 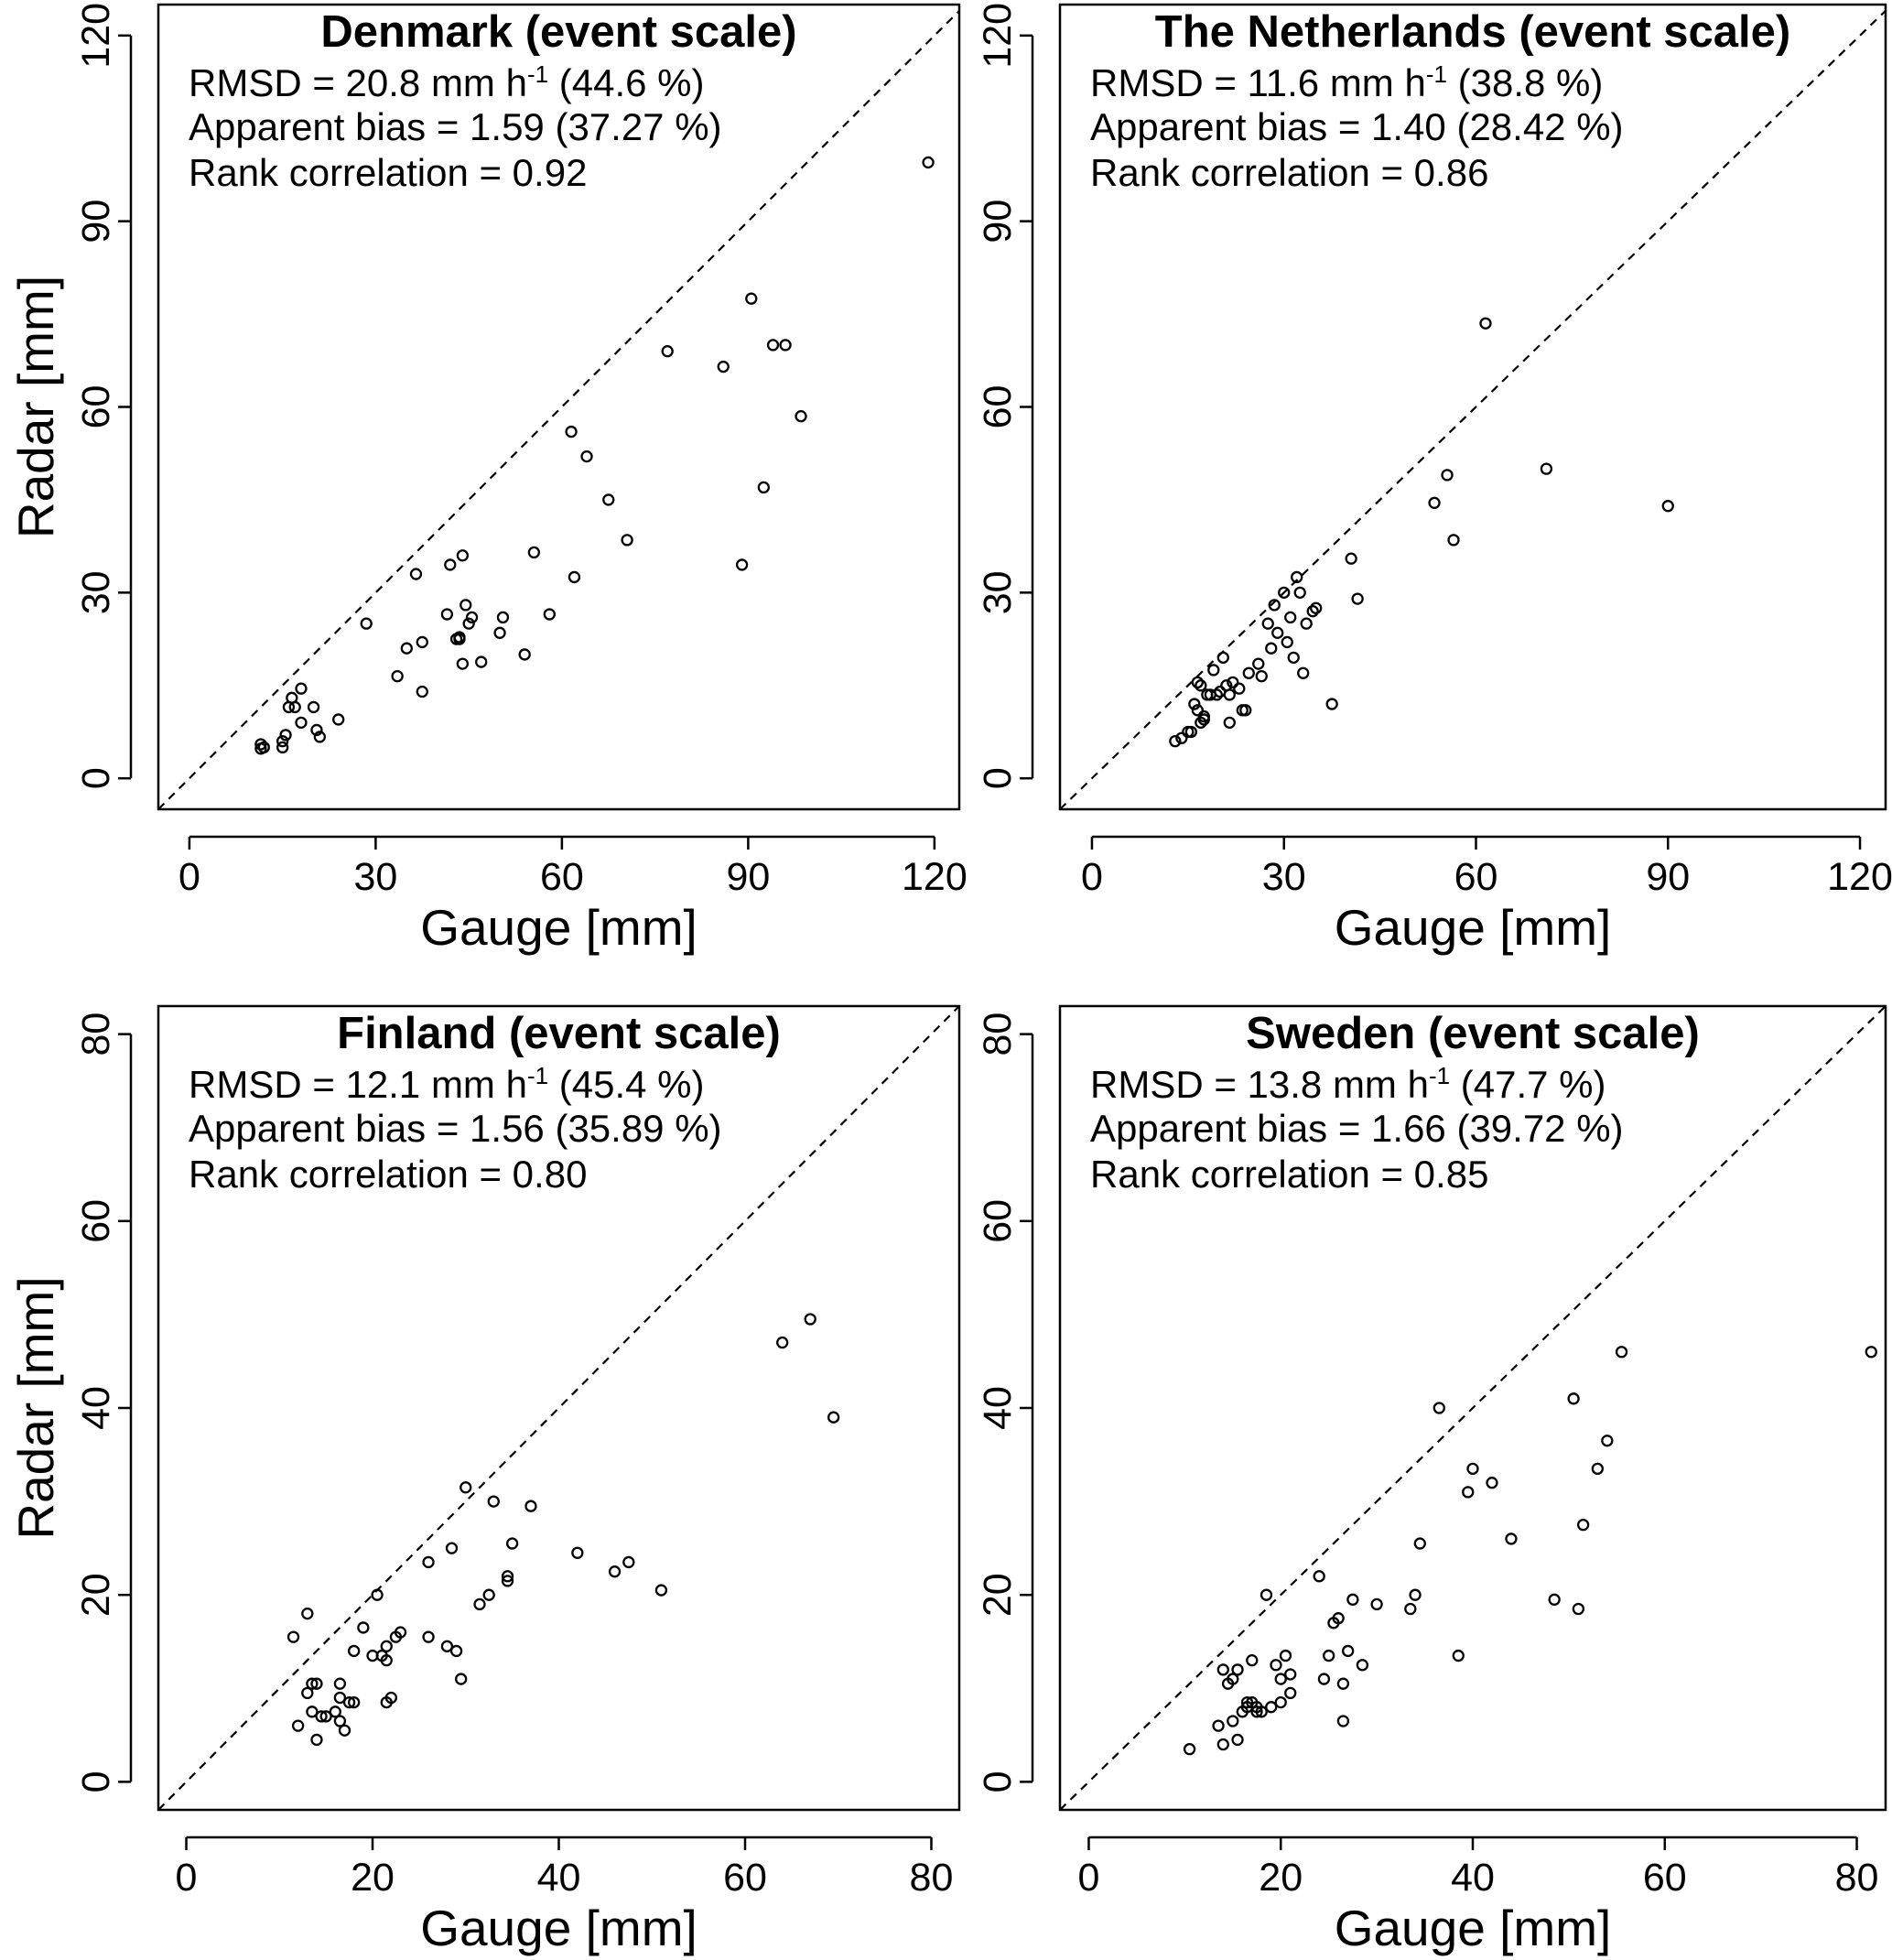 I want to click on rank-correlation-text: Rank correlation = 0.85, so click(x=1289, y=1175).